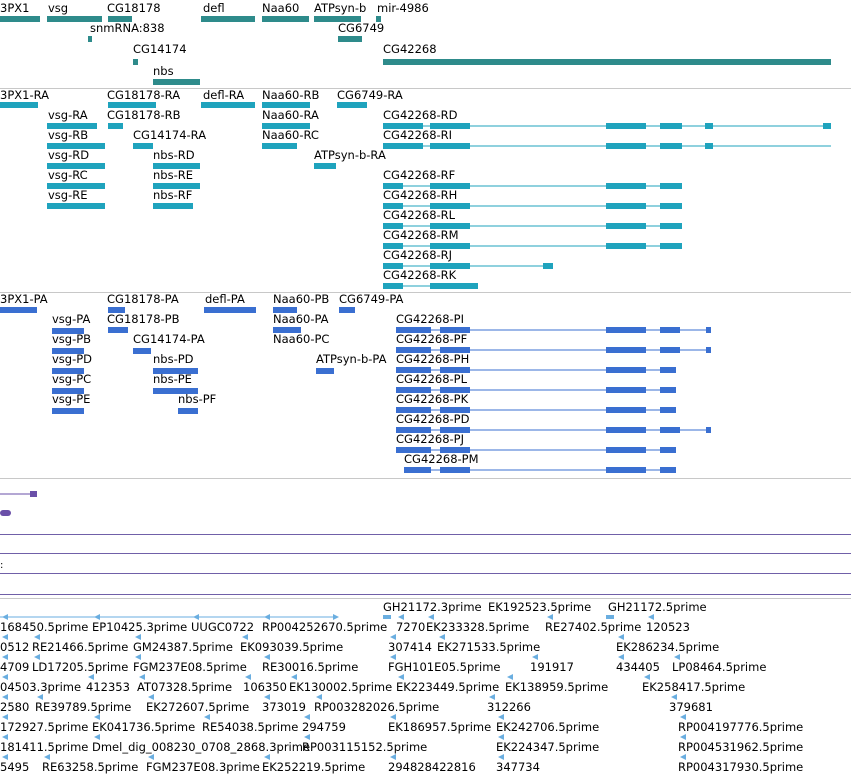 Image resolution: width=851 pixels, height=783 pixels. Describe the element at coordinates (420, 195) in the screenshot. I see `transcript-label: CG42268-RH` at that location.